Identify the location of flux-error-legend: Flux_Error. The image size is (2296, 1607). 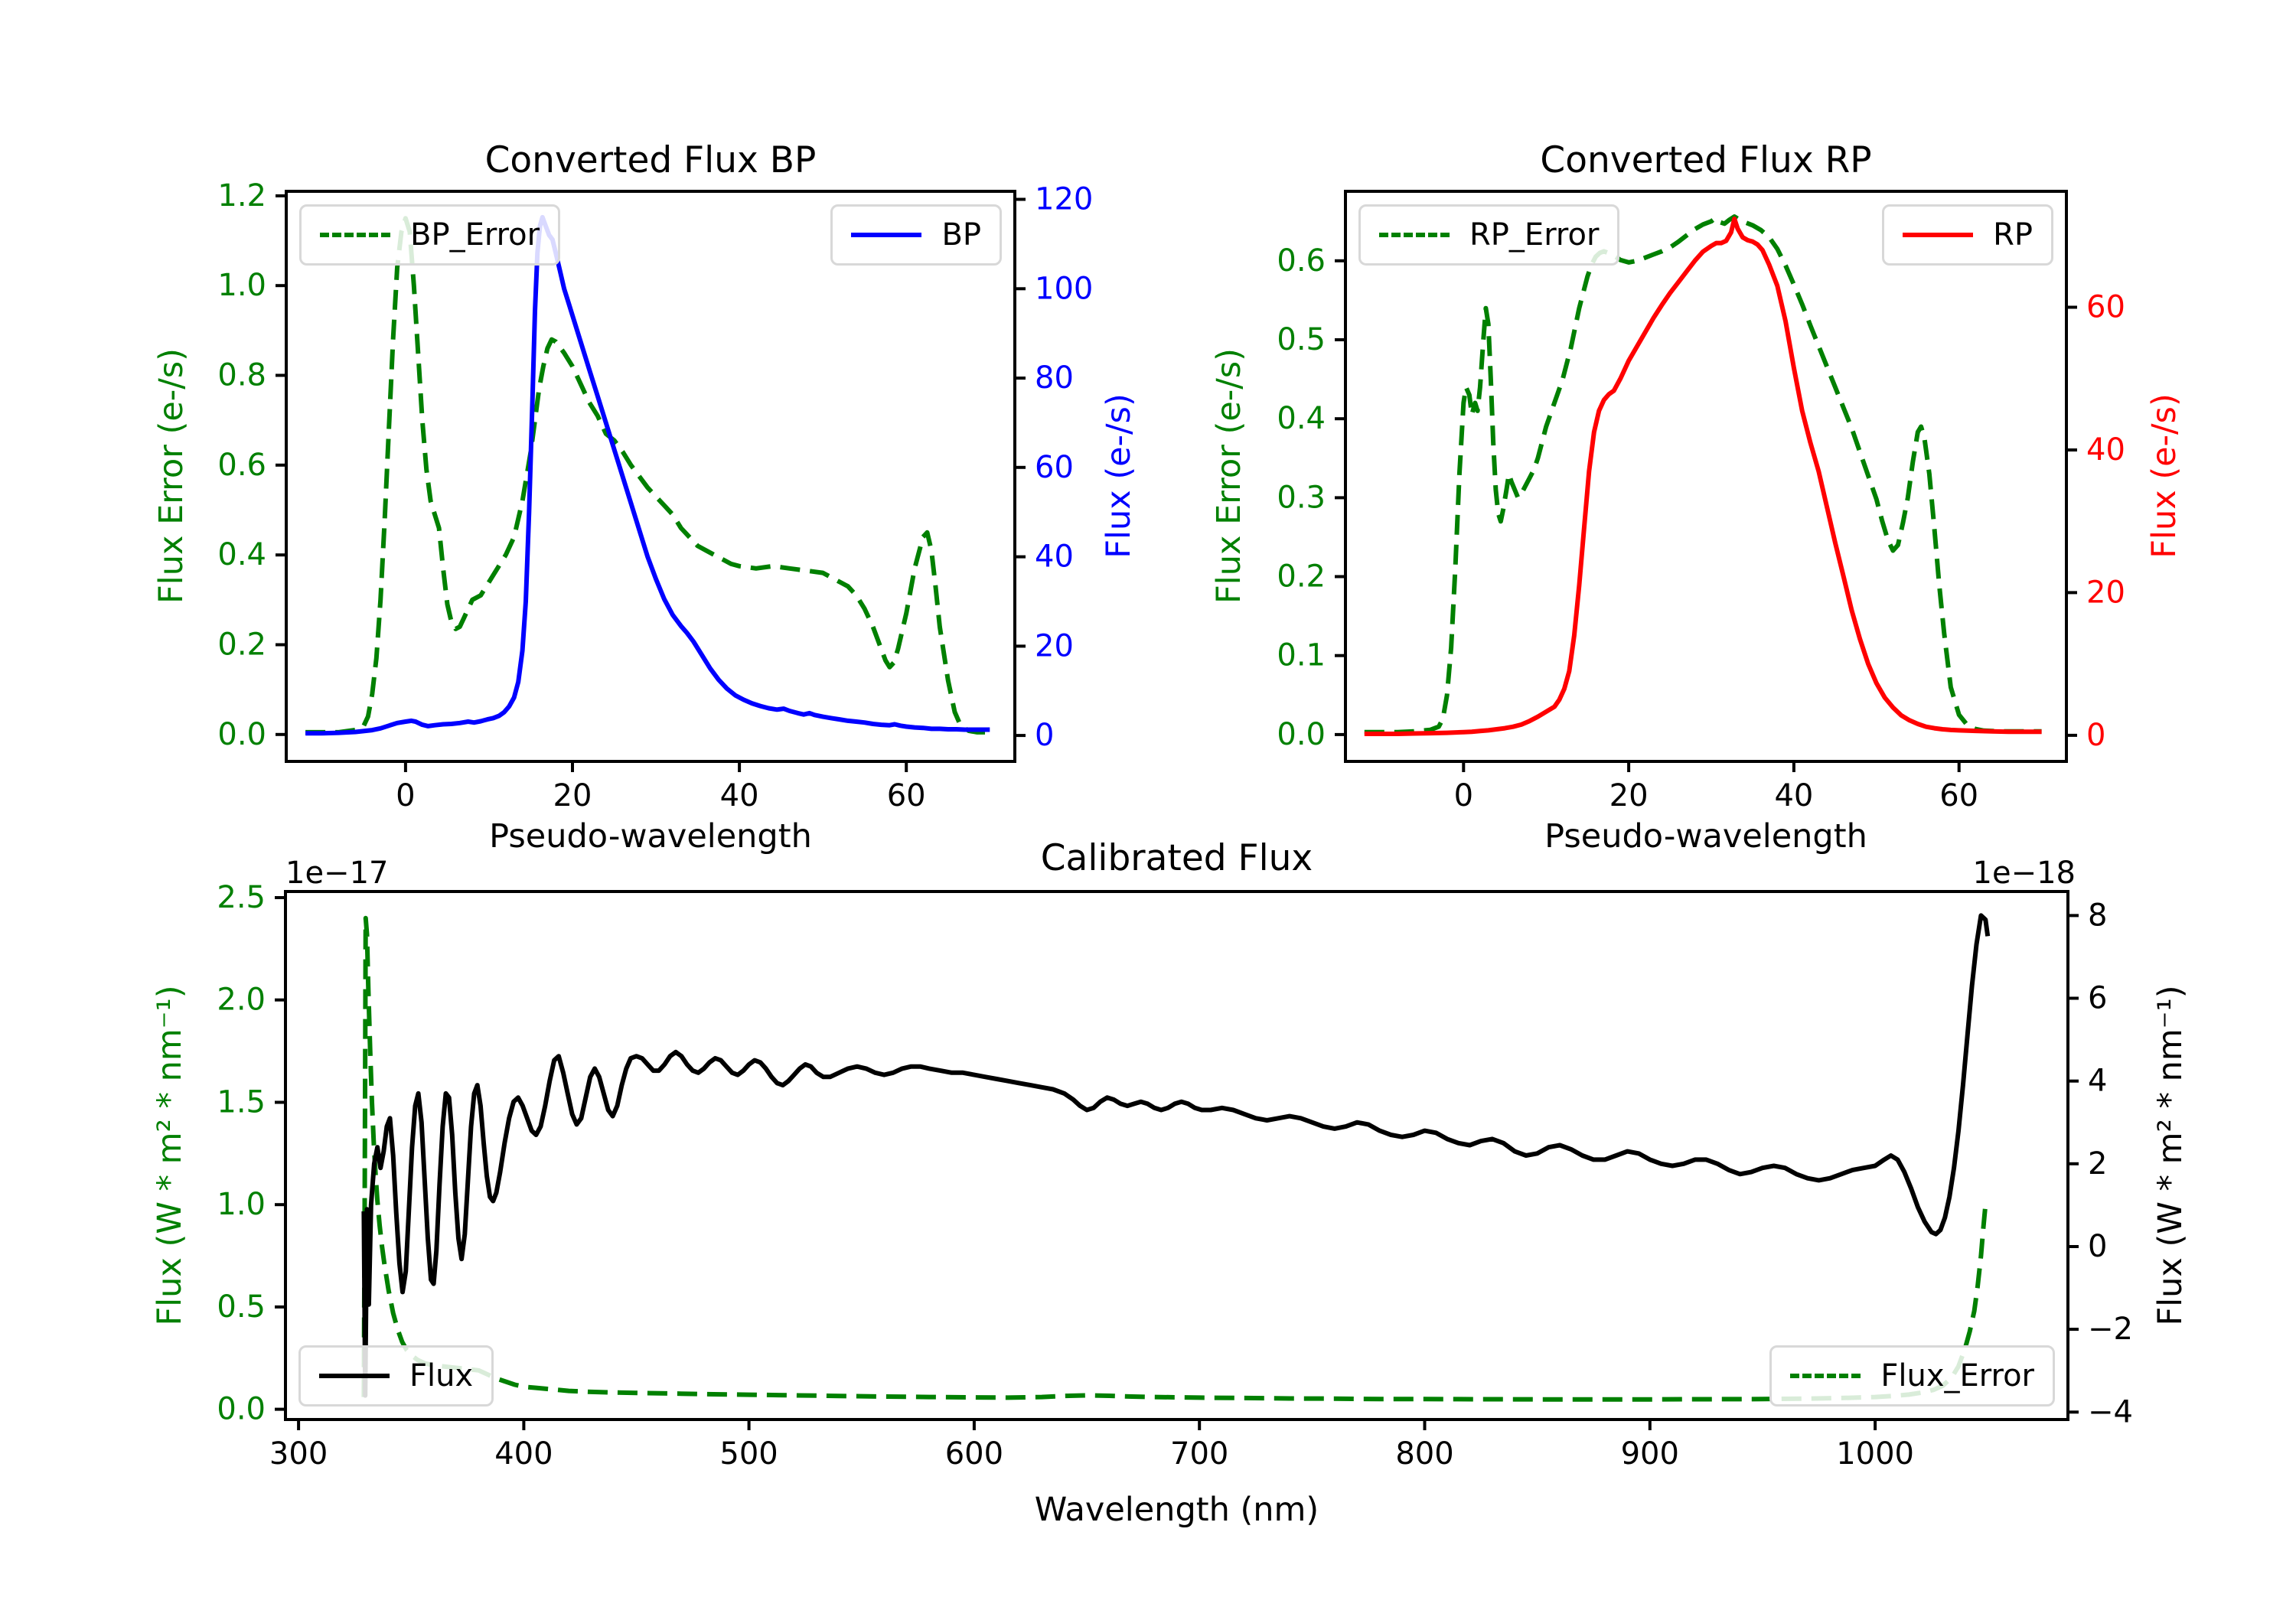
(1912, 1376).